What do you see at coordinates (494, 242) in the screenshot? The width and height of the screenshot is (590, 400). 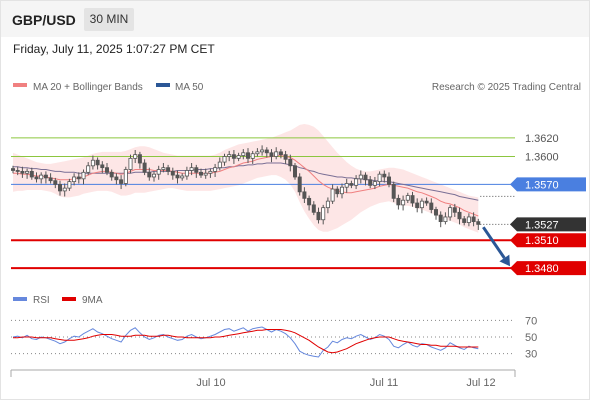 I see `forecast-arrow-shaft` at bounding box center [494, 242].